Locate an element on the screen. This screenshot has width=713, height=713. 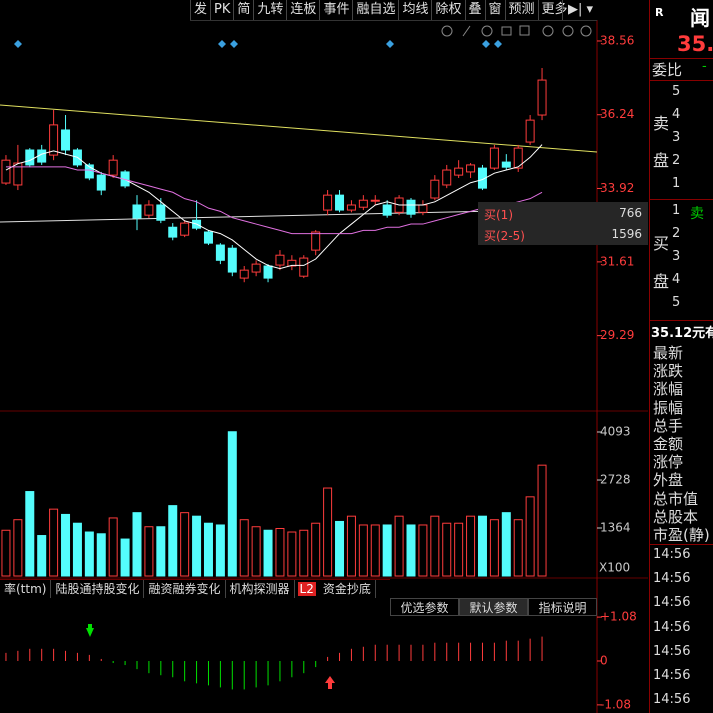
toolbar: 发 PK 简九转 连板 事件 融自选 均线 除权叠窗预测 更多 is located at coordinates (393, 10).